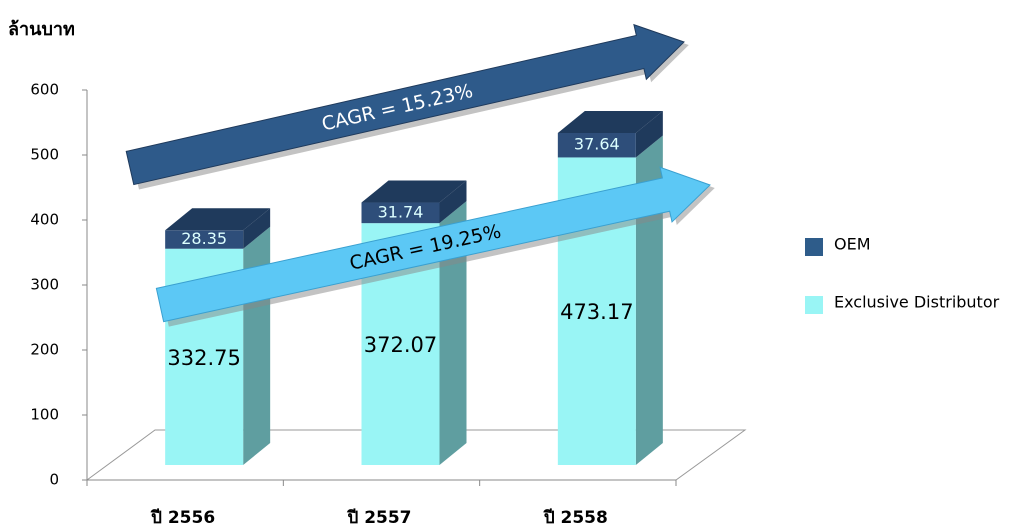 The height and width of the screenshot is (532, 1027). Describe the element at coordinates (44, 350) in the screenshot. I see `y-tick-label: 200` at that location.